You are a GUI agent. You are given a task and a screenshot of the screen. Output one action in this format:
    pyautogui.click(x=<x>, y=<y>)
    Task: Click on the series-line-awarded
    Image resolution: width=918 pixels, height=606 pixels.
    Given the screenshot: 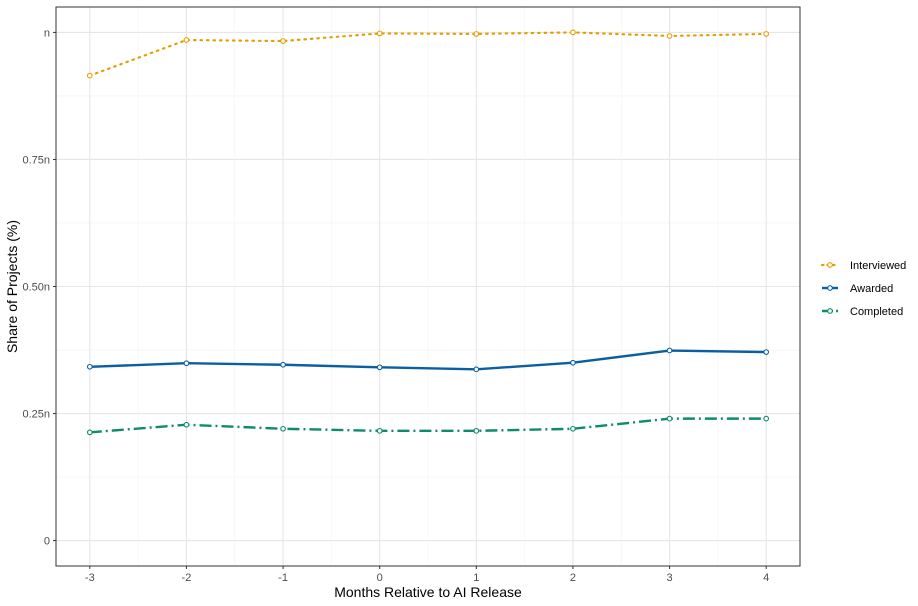 What is the action you would take?
    pyautogui.click(x=428, y=360)
    